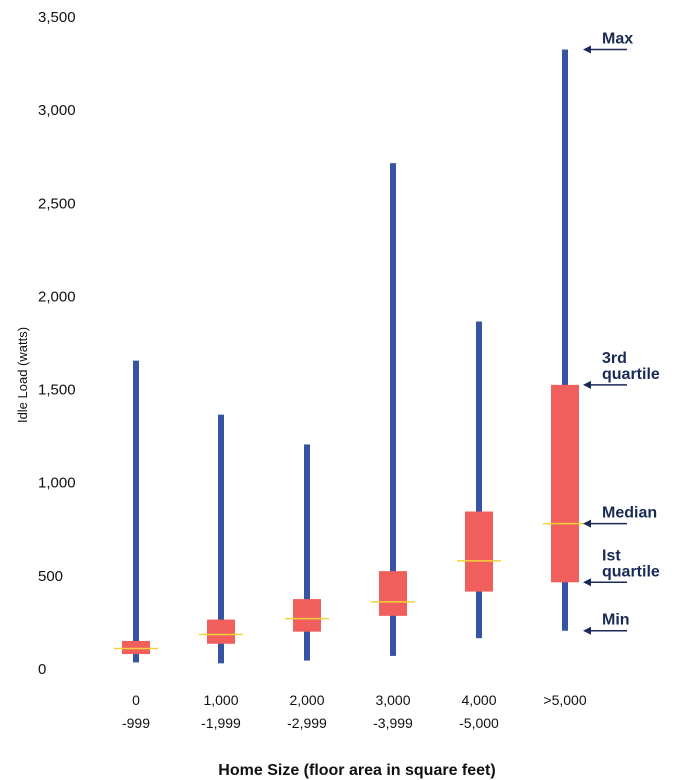  What do you see at coordinates (42, 669) in the screenshot?
I see `y-tick-label: 0` at bounding box center [42, 669].